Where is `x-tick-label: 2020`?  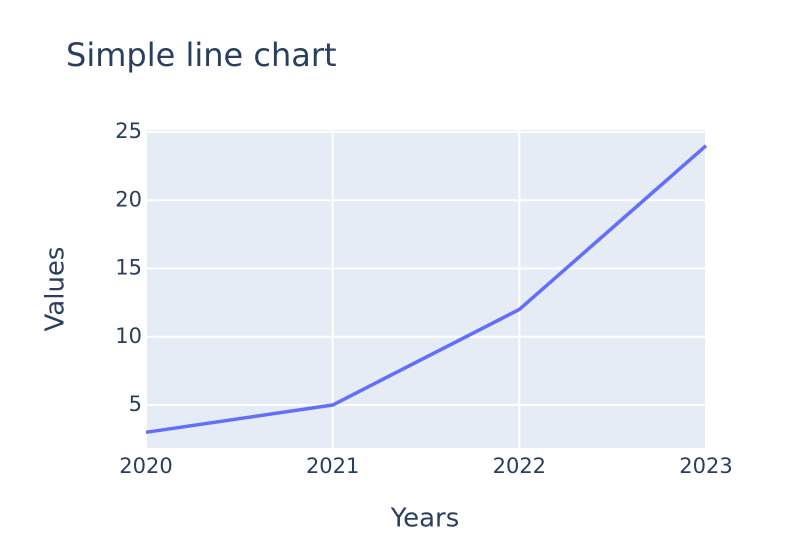 x-tick-label: 2020 is located at coordinates (145, 466).